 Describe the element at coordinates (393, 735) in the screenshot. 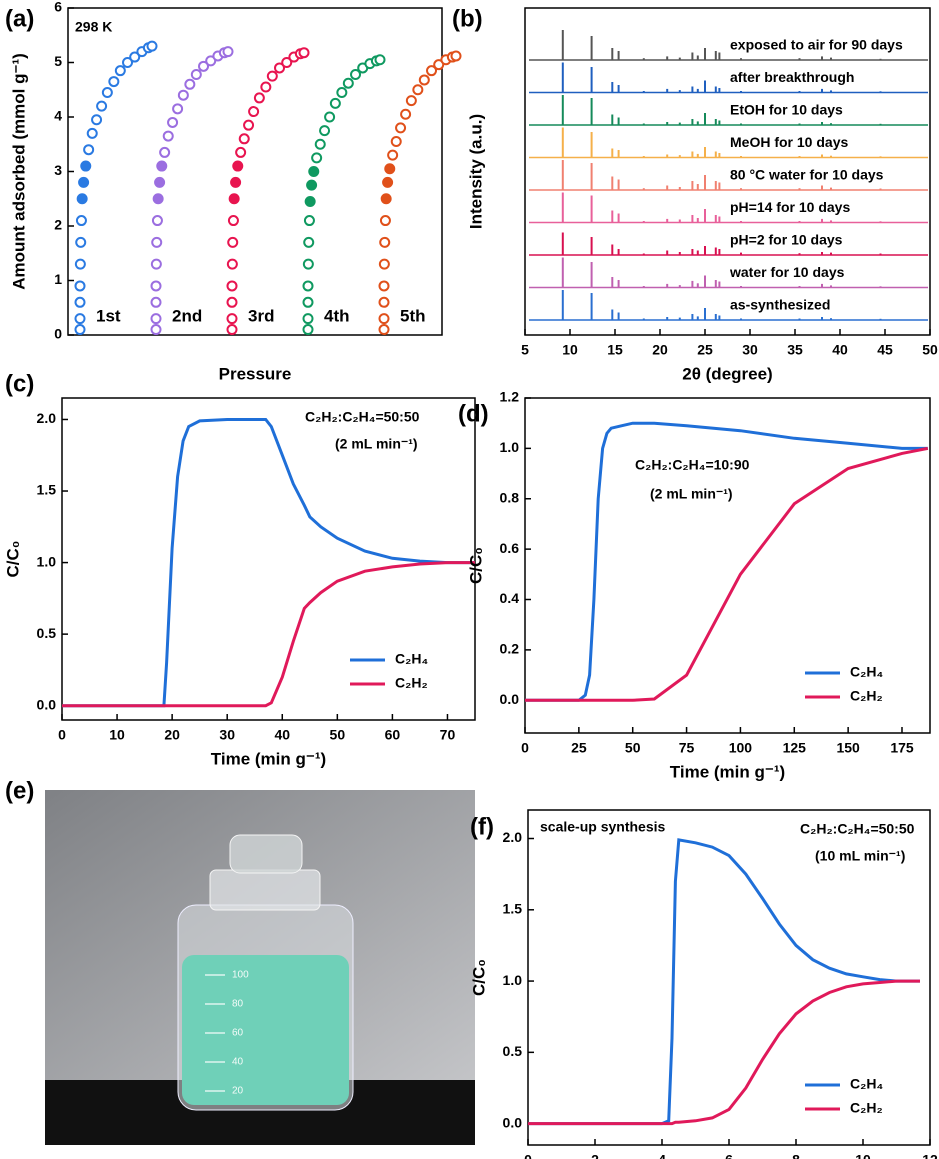

I see `x-tick-label: 60` at that location.